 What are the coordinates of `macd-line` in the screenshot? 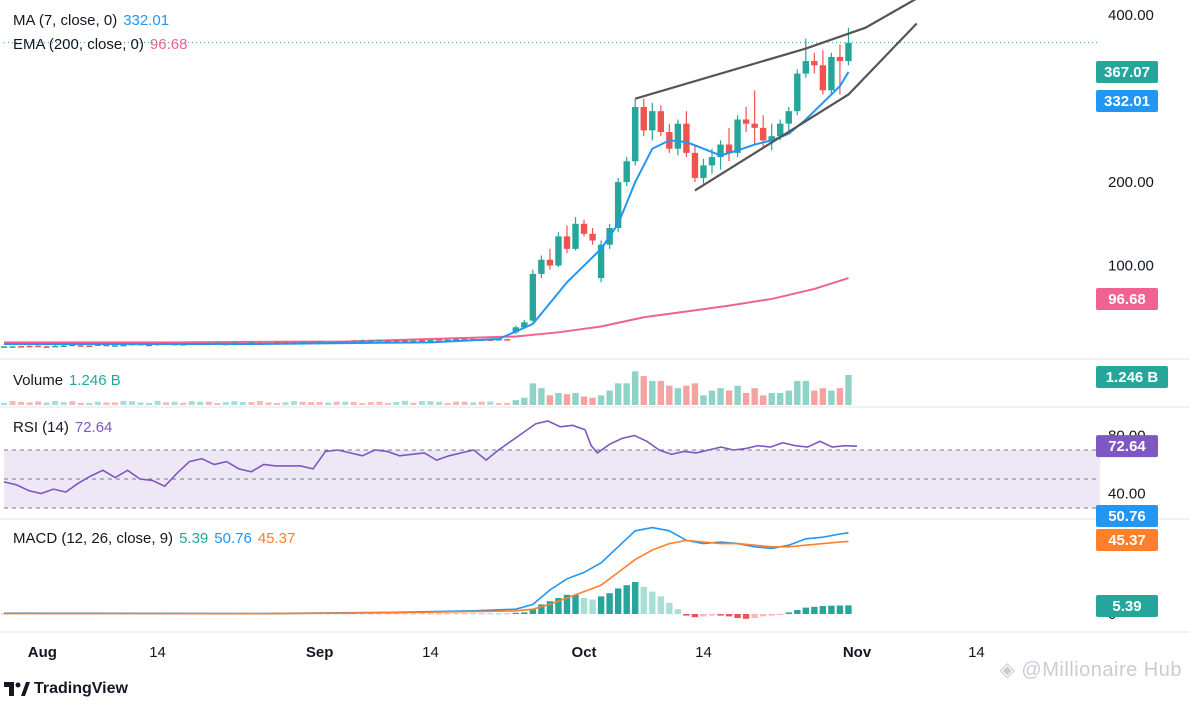 It's located at (426, 570).